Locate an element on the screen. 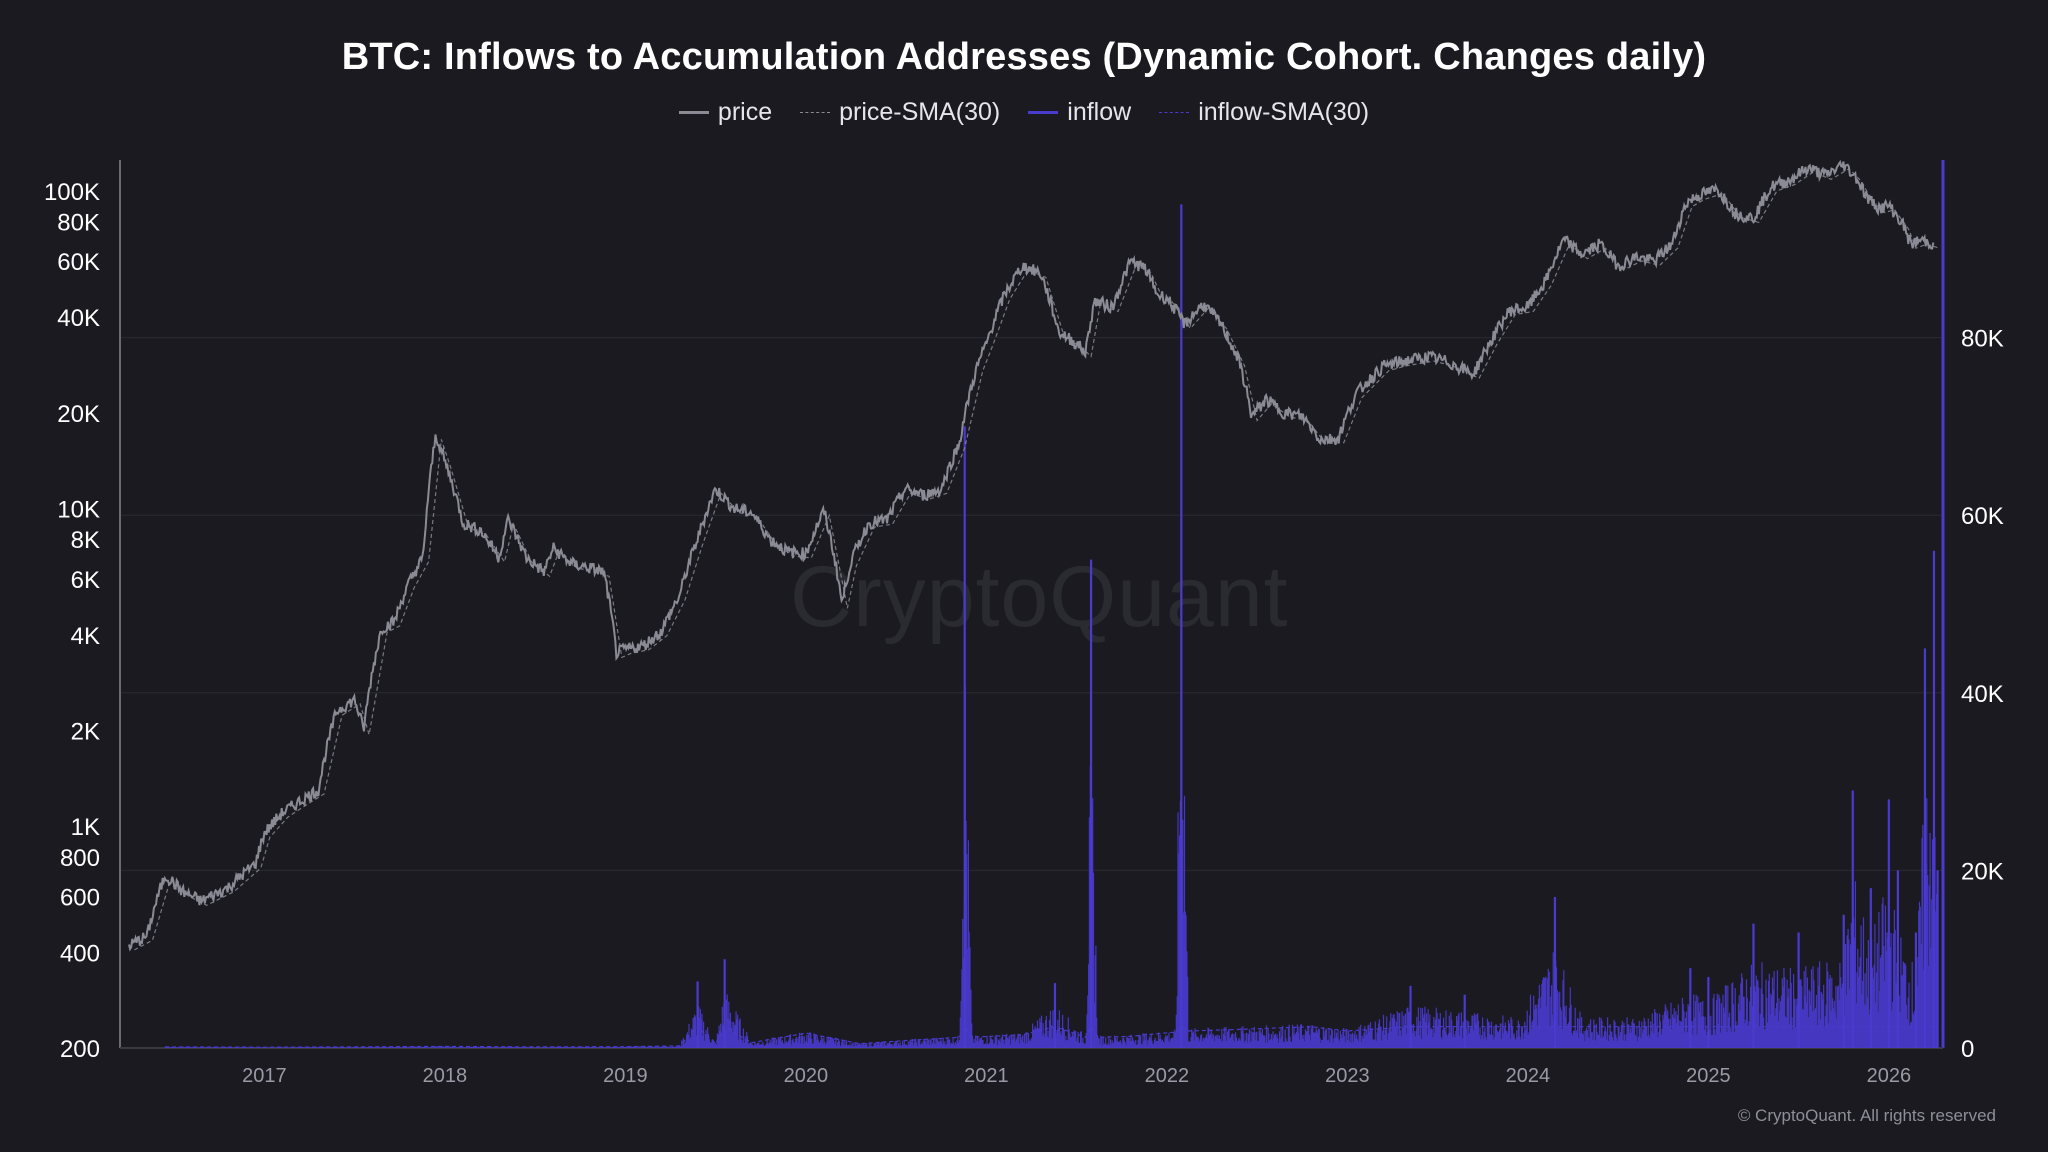 The width and height of the screenshot is (2048, 1152). x-tick-label: 2017 is located at coordinates (264, 1076).